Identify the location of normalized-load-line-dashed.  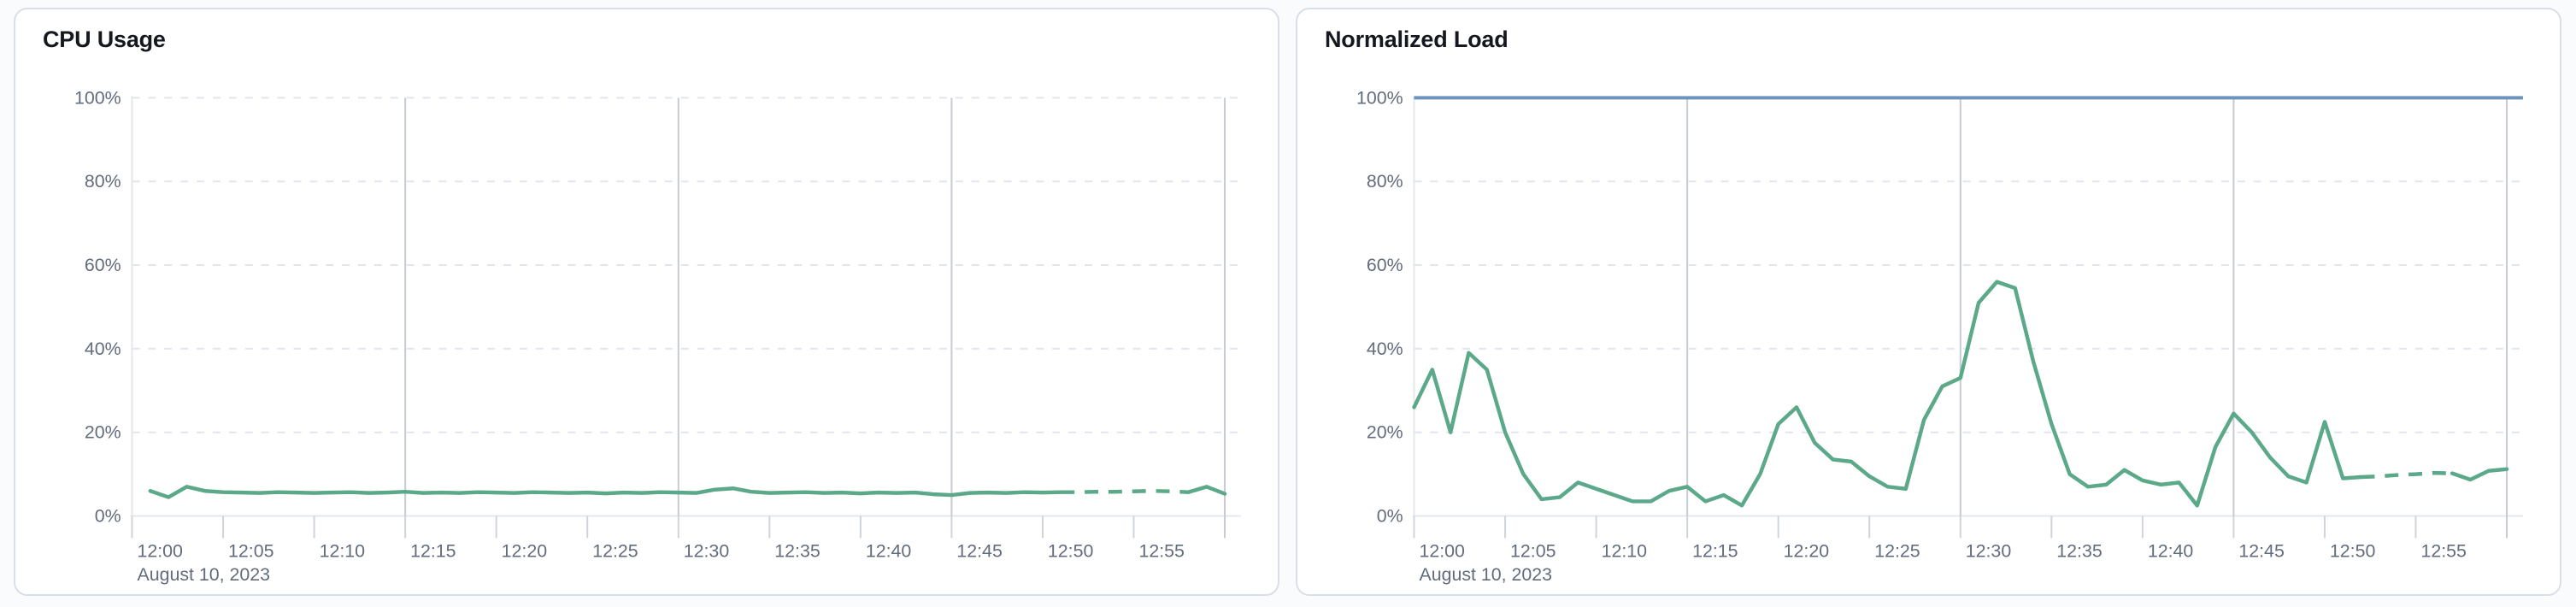
(2407, 475).